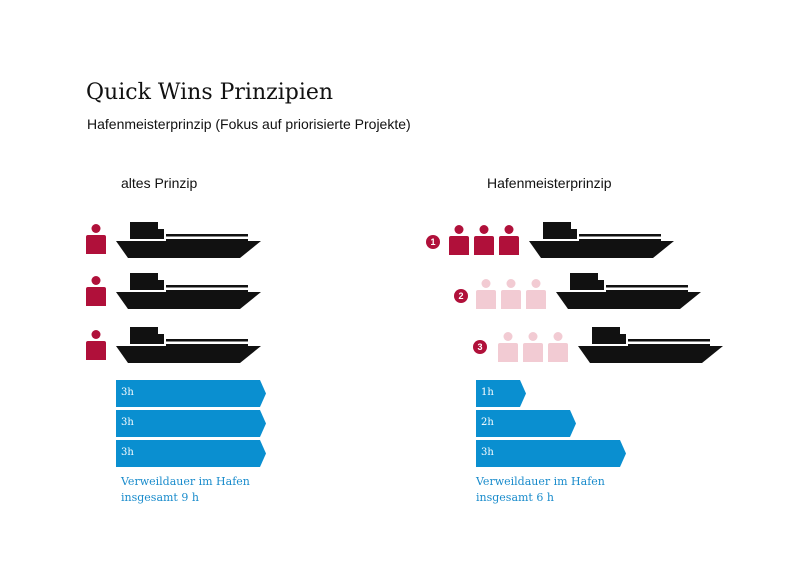 The height and width of the screenshot is (565, 800). Describe the element at coordinates (526, 423) in the screenshot. I see `duration-bar: 2h` at that location.